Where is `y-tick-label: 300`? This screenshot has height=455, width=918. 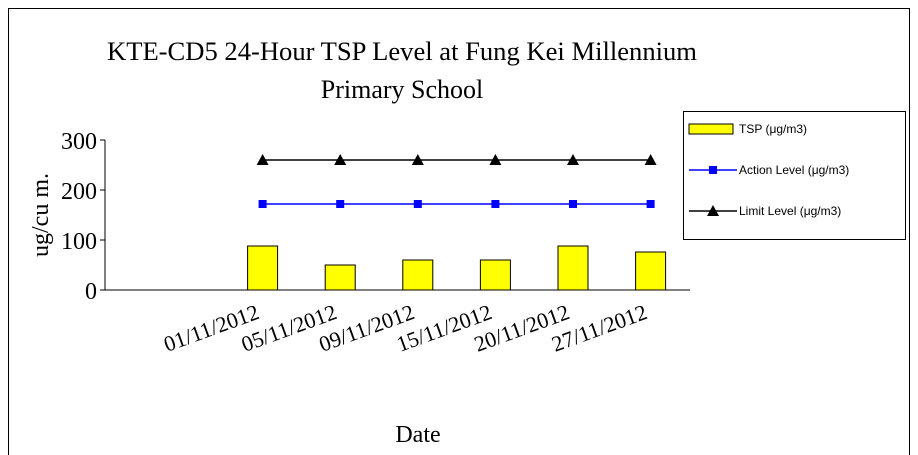 y-tick-label: 300 is located at coordinates (79, 142).